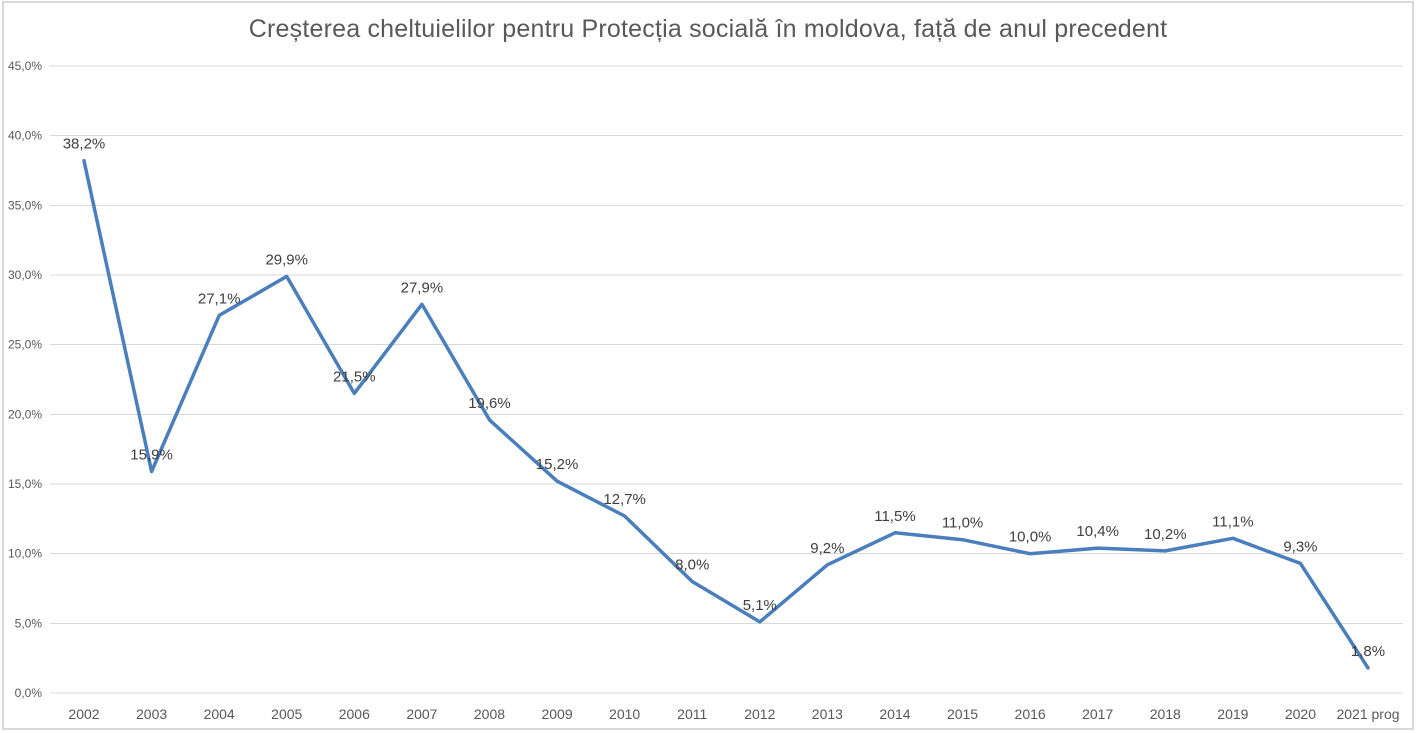  What do you see at coordinates (83, 714) in the screenshot?
I see `x-axis-tick-label: 2002` at bounding box center [83, 714].